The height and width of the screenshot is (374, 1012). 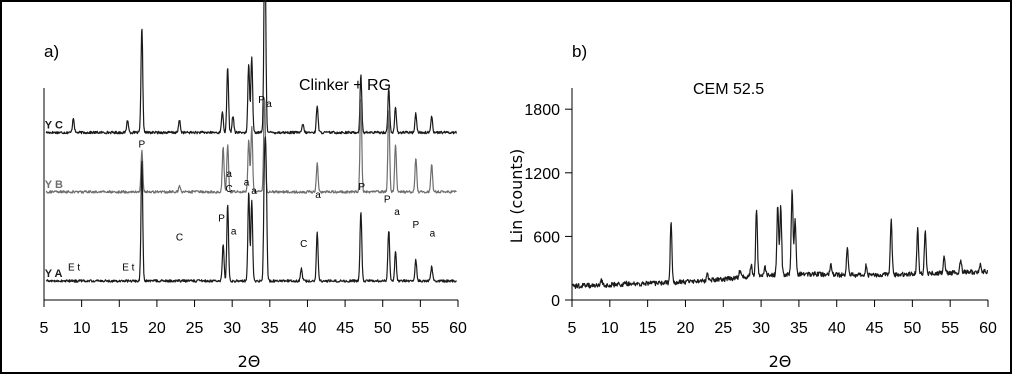 What do you see at coordinates (799, 328) in the screenshot?
I see `panel-b-x-tick-label: 35` at bounding box center [799, 328].